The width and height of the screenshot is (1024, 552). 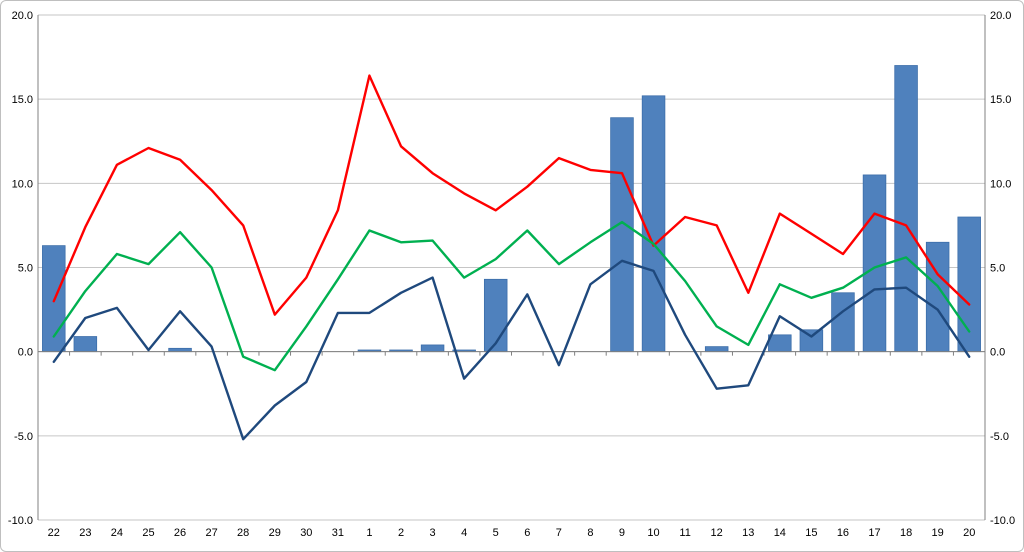 I want to click on x-tick-label: 18, so click(x=906, y=533).